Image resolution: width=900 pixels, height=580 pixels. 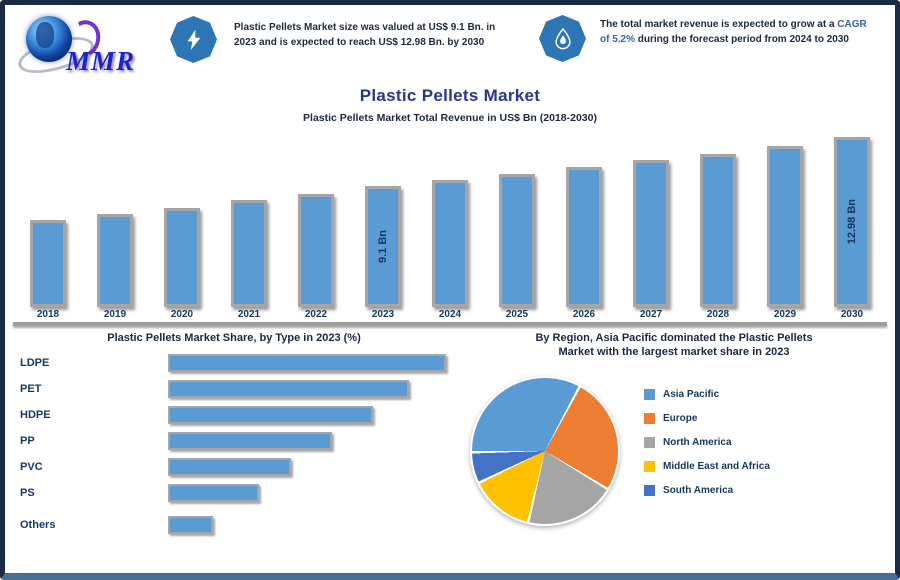 What do you see at coordinates (249, 253) in the screenshot?
I see `bar-2021` at bounding box center [249, 253].